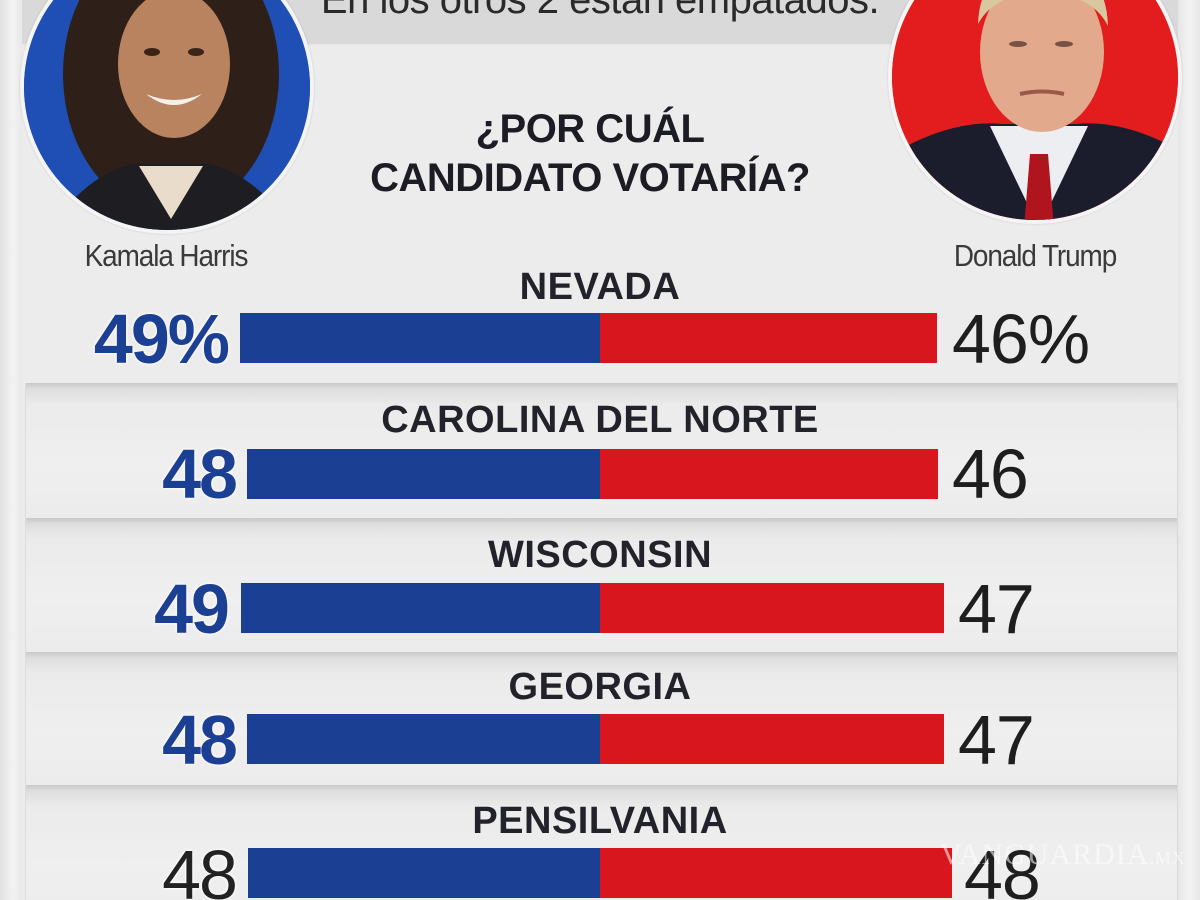  I want to click on bar-carolina-del-norte, so click(592, 474).